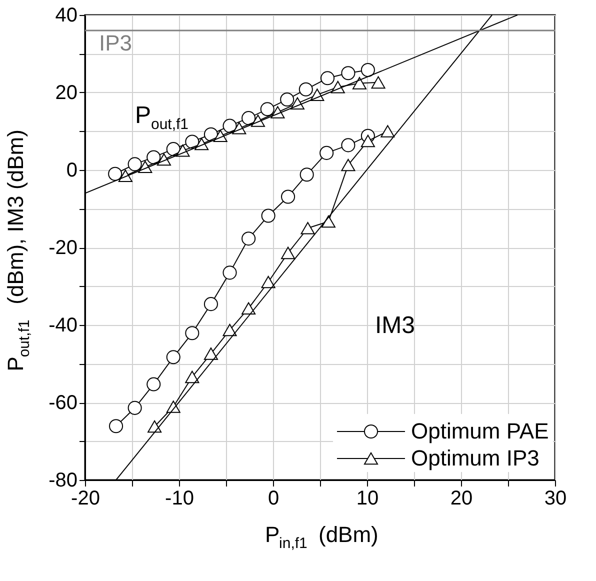 This screenshot has height=581, width=596. Describe the element at coordinates (274, 499) in the screenshot. I see `x-tick-label: 0` at that location.